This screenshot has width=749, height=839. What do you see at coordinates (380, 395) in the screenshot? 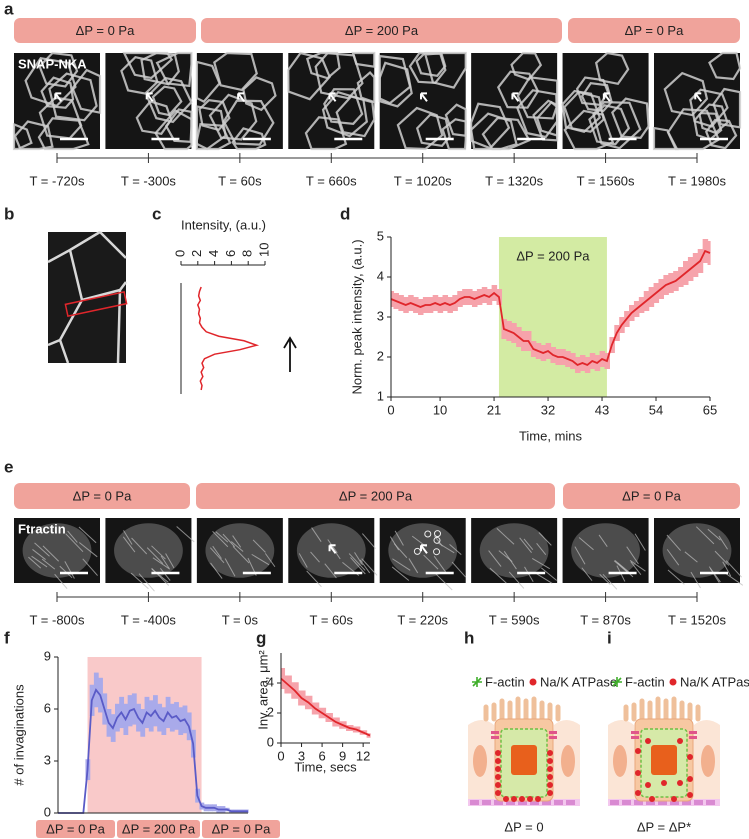
I see `y-tick-label: 1` at bounding box center [380, 395].